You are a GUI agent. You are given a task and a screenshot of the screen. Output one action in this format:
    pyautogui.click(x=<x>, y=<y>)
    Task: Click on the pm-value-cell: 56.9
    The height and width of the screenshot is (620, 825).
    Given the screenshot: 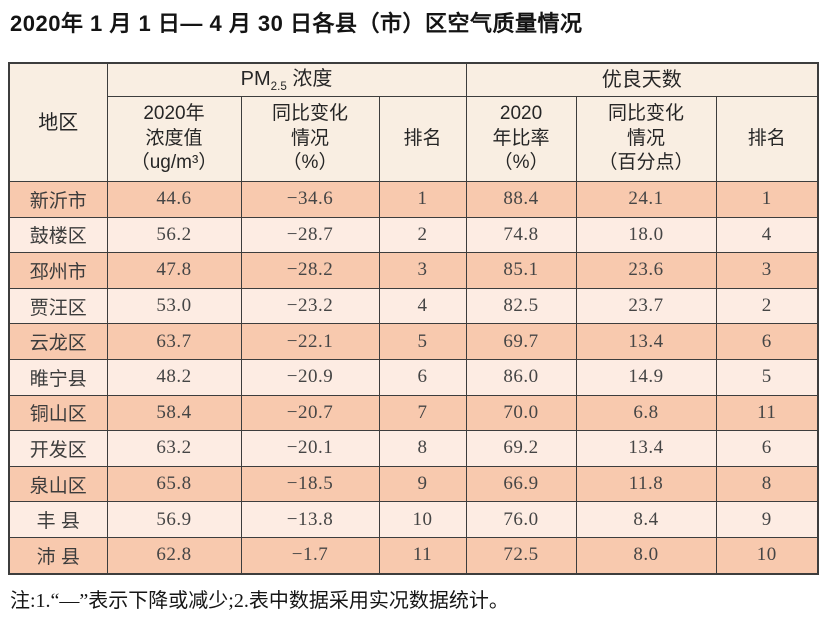 What is the action you would take?
    pyautogui.click(x=174, y=519)
    